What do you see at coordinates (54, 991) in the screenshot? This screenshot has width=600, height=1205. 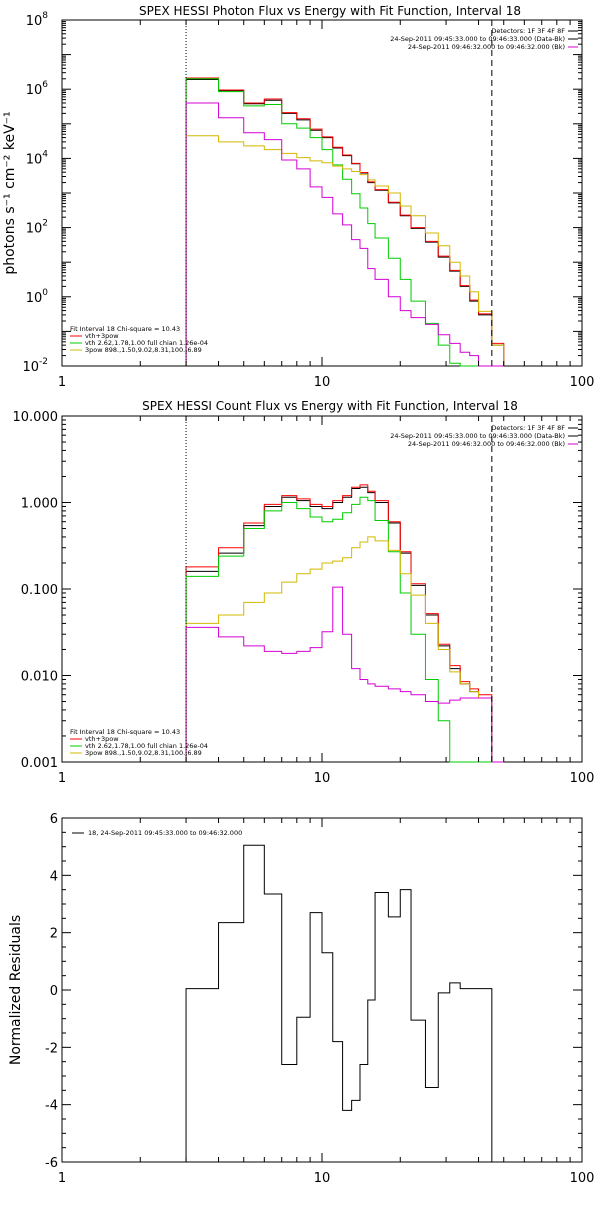 I see `residuals-ytick-label: 0` at bounding box center [54, 991].